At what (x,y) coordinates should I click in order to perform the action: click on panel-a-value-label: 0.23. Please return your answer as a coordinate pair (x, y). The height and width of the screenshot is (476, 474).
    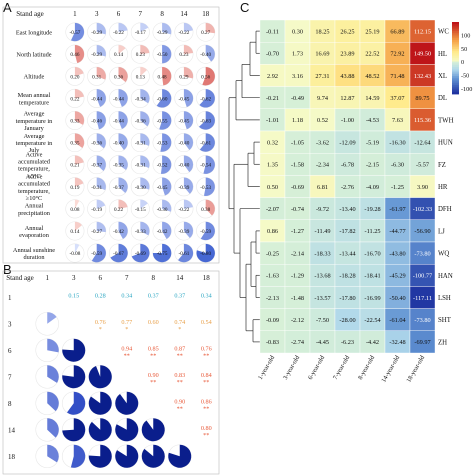
    Looking at the image, I should click on (140, 55).